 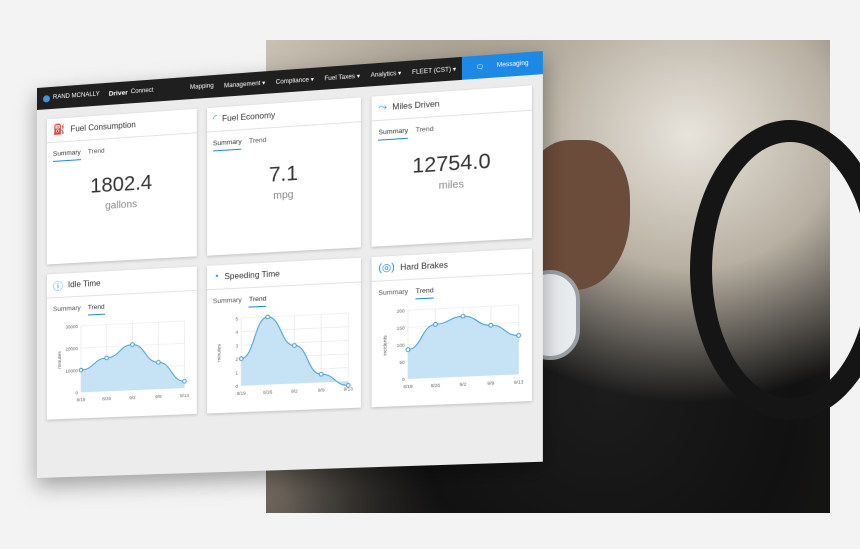 What do you see at coordinates (342, 77) in the screenshot?
I see `nav-item: Fuel Taxes ▾` at bounding box center [342, 77].